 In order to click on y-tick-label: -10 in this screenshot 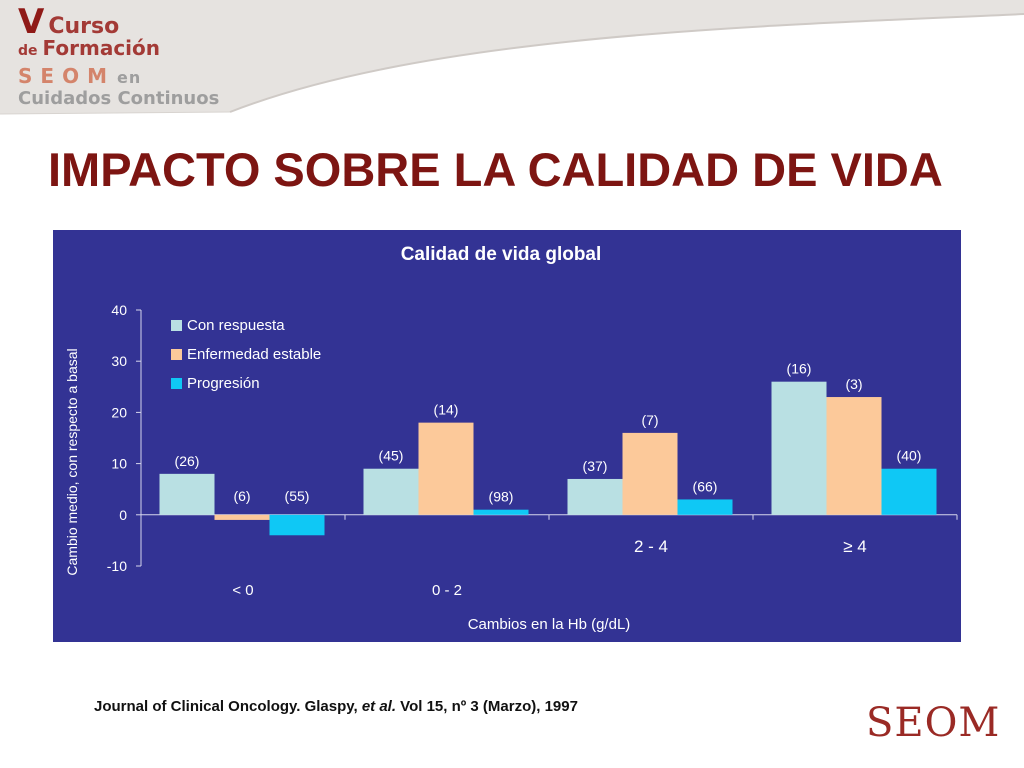, I will do `click(117, 566)`.